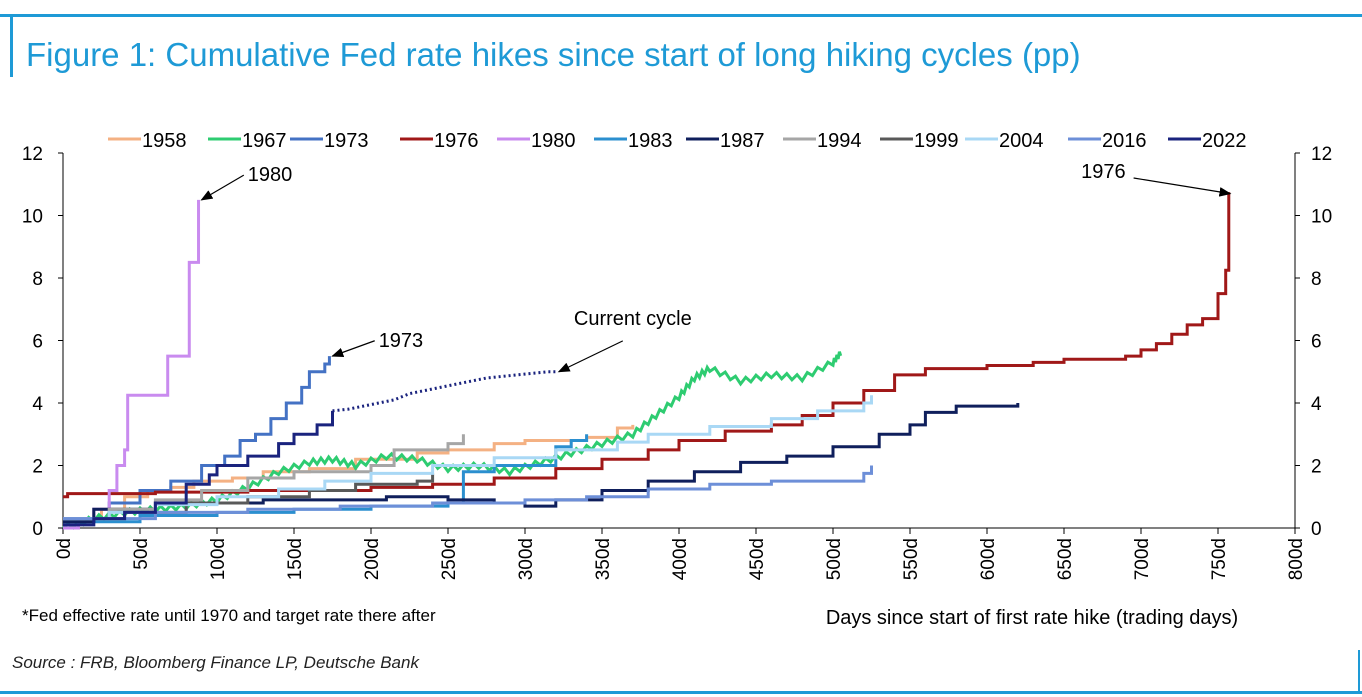 Image resolution: width=1362 pixels, height=697 pixels. I want to click on legend-label: 1999, so click(936, 141).